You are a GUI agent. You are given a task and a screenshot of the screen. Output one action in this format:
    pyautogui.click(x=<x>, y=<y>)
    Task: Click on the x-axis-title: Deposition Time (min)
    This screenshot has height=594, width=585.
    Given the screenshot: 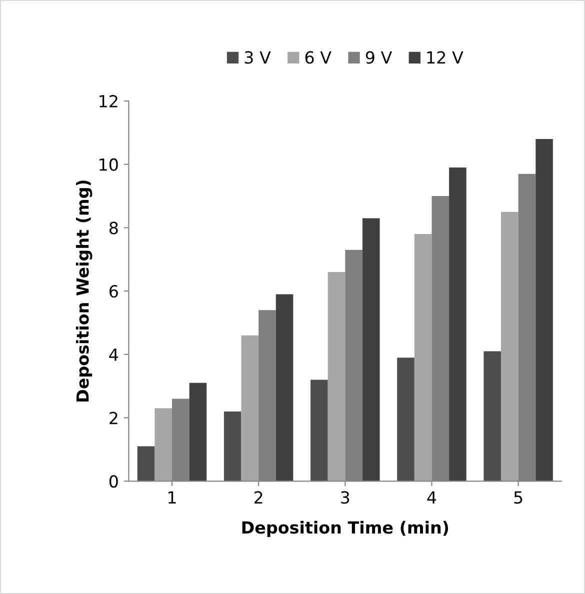 What is the action you would take?
    pyautogui.click(x=345, y=529)
    